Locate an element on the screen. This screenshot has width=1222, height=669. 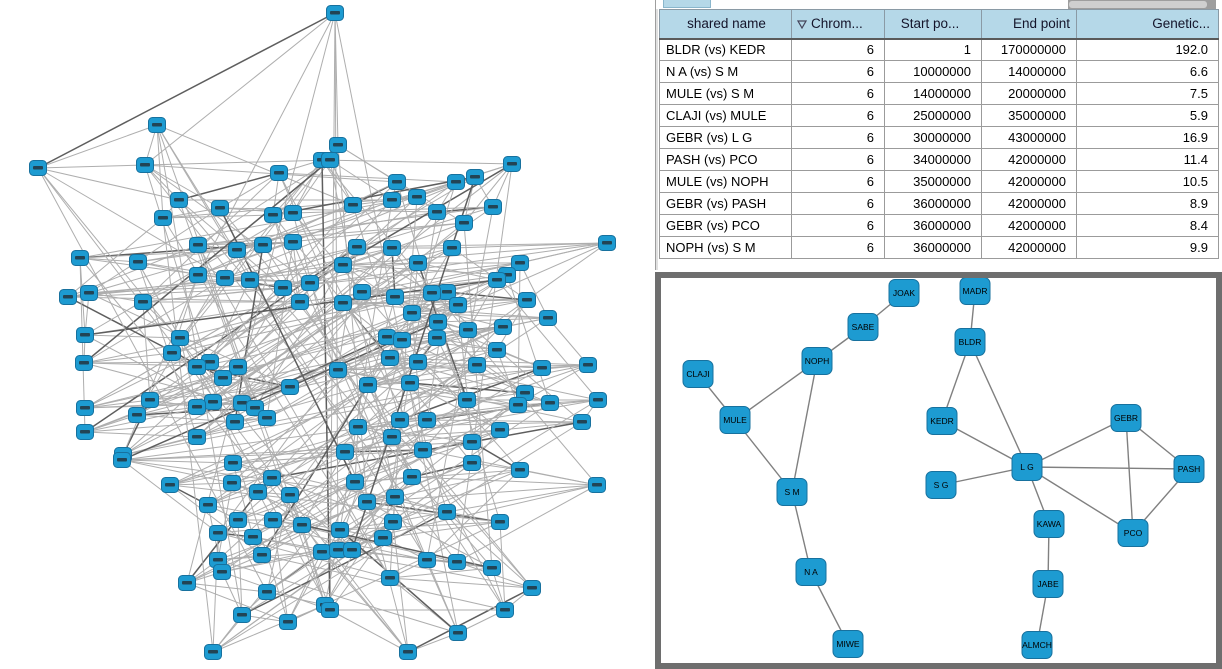
table-cell: 30000000 is located at coordinates (933, 137).